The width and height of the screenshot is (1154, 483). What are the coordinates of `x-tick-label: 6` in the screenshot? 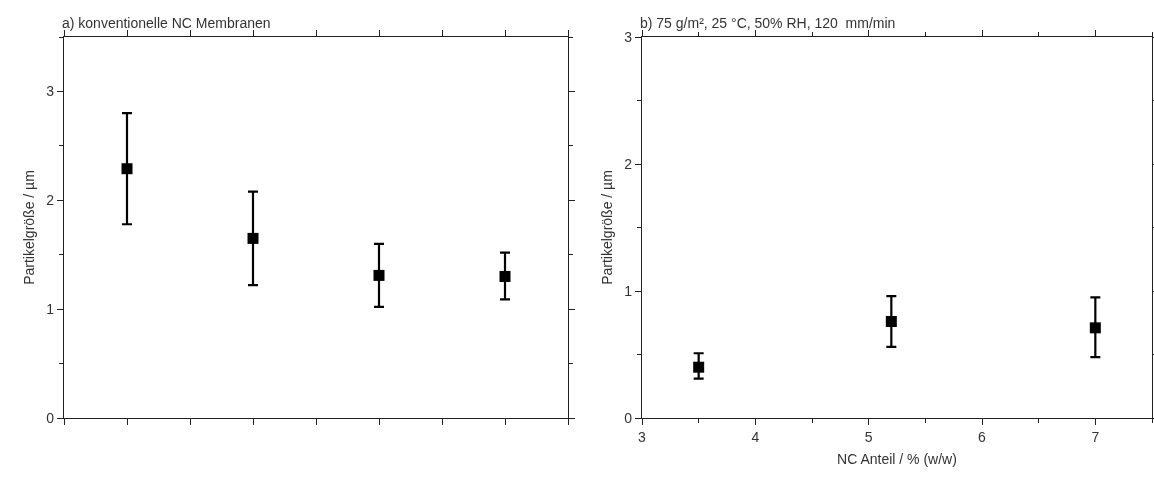 It's located at (982, 436).